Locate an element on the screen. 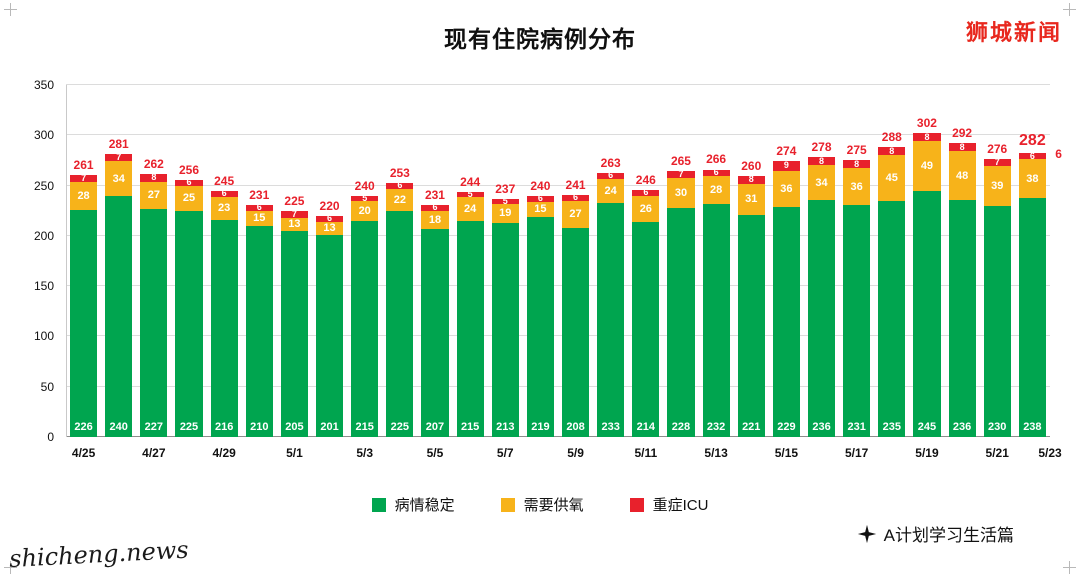 The width and height of the screenshot is (1080, 577). segment-value-label: 7 is located at coordinates (294, 213).